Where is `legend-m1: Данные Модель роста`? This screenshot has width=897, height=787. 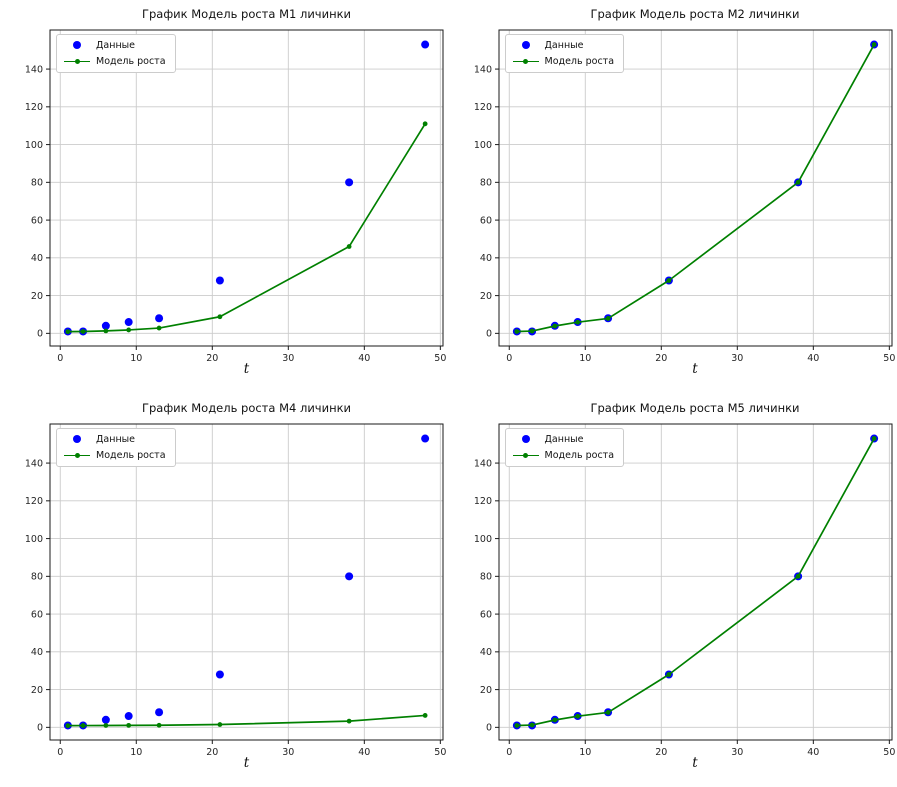 legend-m1: Данные Модель роста is located at coordinates (116, 53).